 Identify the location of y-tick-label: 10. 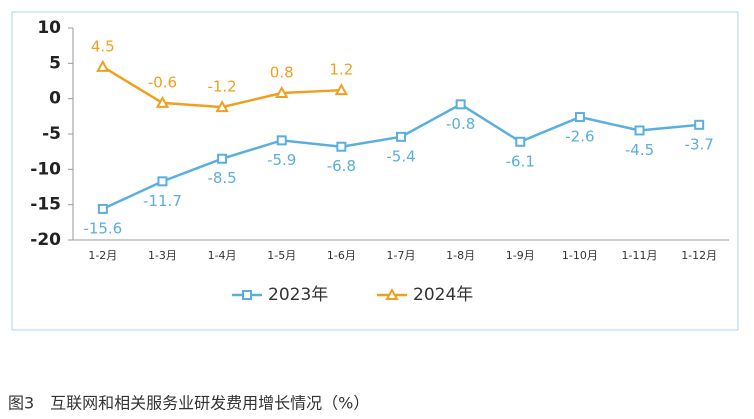
(49, 28).